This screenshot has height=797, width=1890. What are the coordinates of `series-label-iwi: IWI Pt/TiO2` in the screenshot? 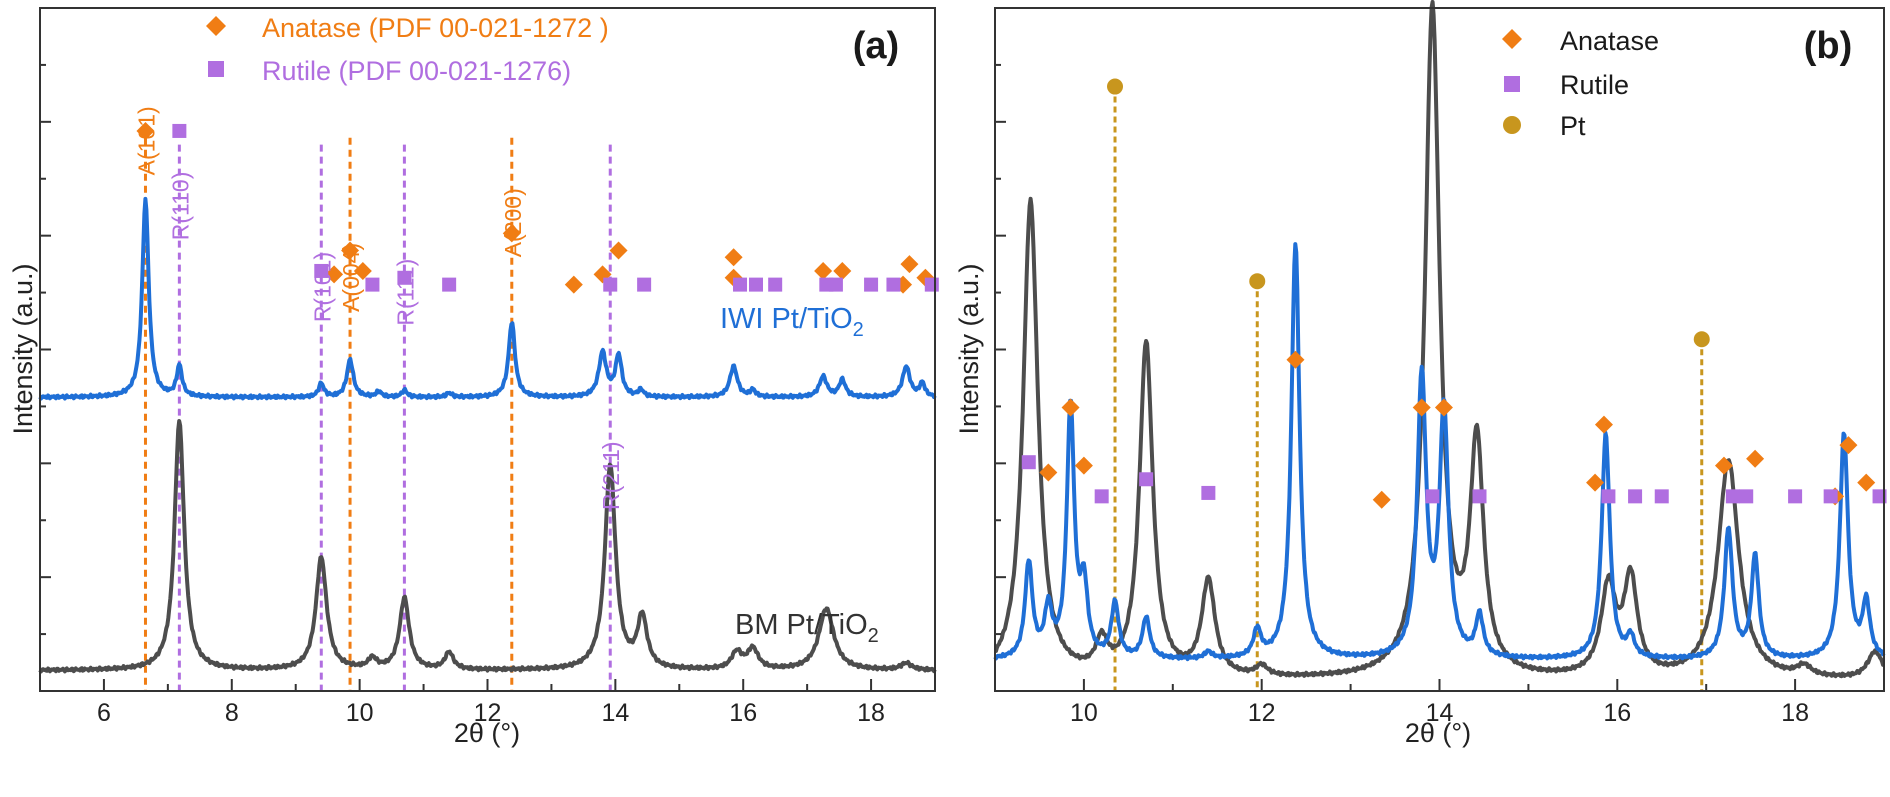 It's located at (792, 322).